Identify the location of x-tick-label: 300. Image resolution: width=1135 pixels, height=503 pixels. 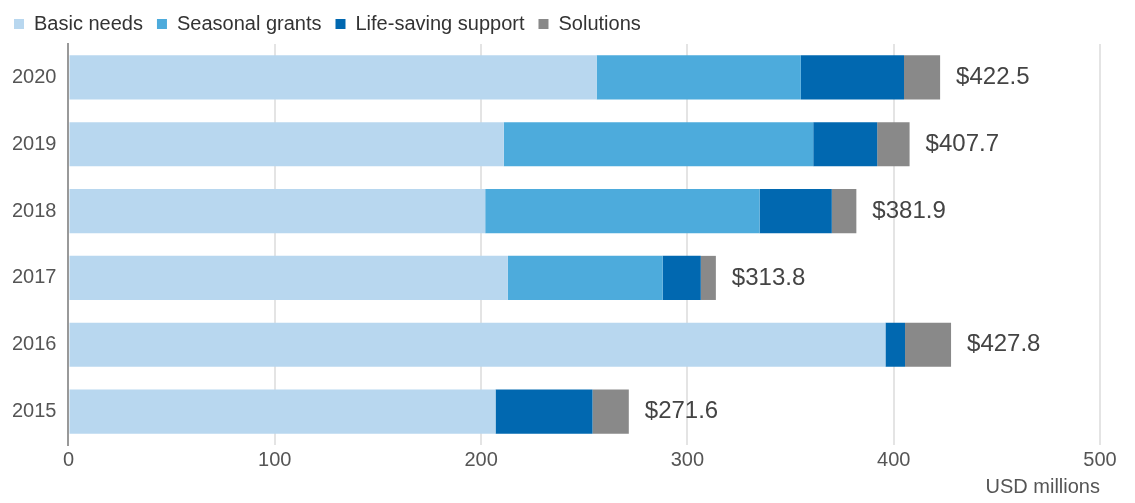
(687, 458).